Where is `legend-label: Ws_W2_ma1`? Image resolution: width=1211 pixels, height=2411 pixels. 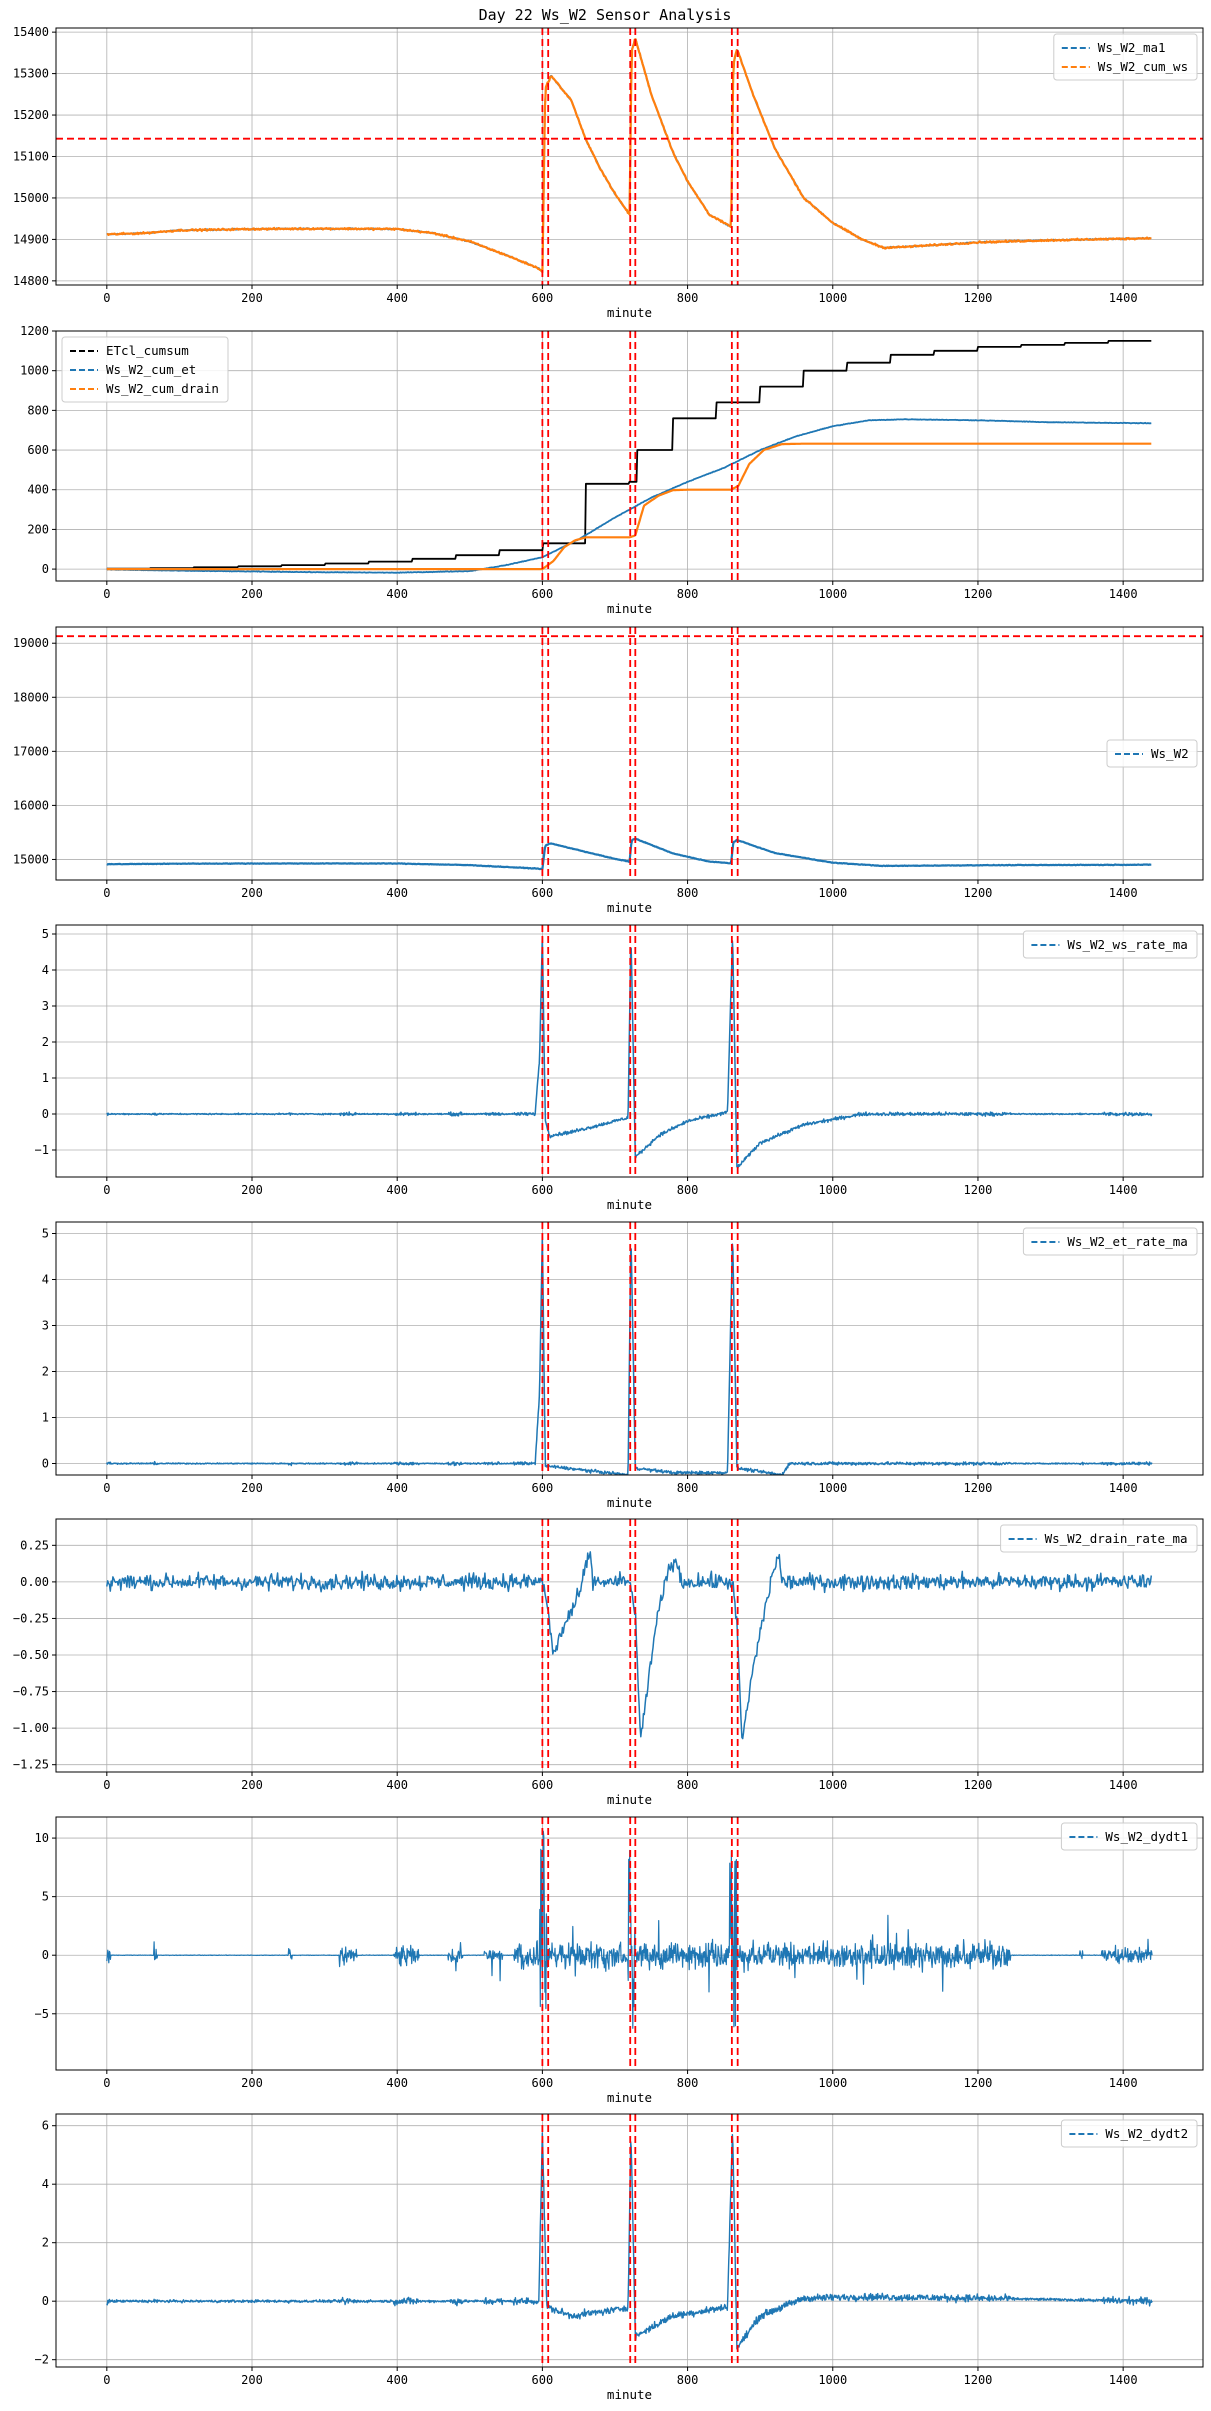 legend-label: Ws_W2_ma1 is located at coordinates (1132, 47).